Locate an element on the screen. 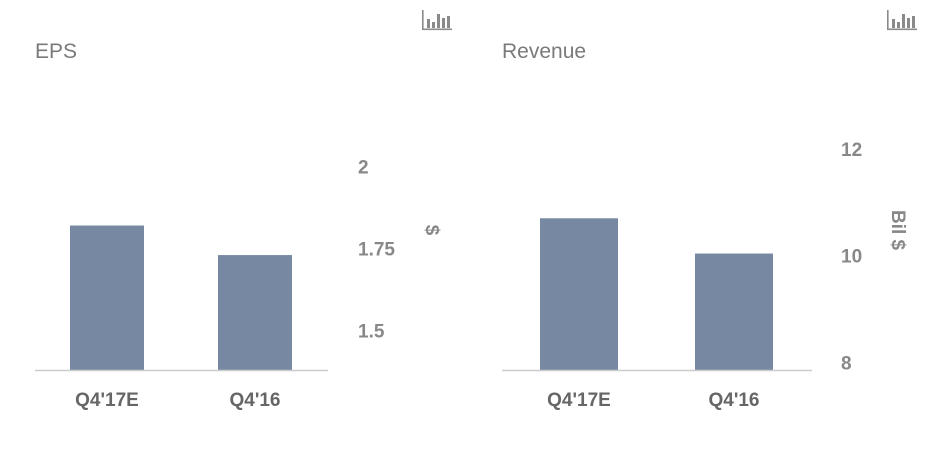  chart-title: EPS is located at coordinates (56, 51).